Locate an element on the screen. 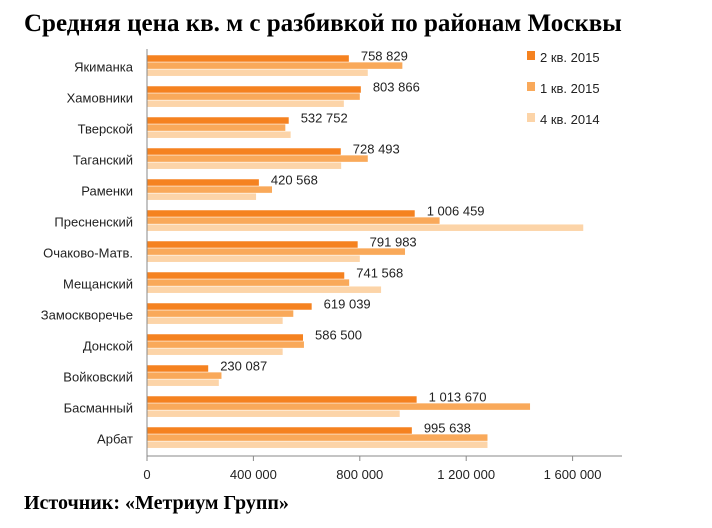 The height and width of the screenshot is (528, 712). data-label: 995 638 is located at coordinates (447, 428).